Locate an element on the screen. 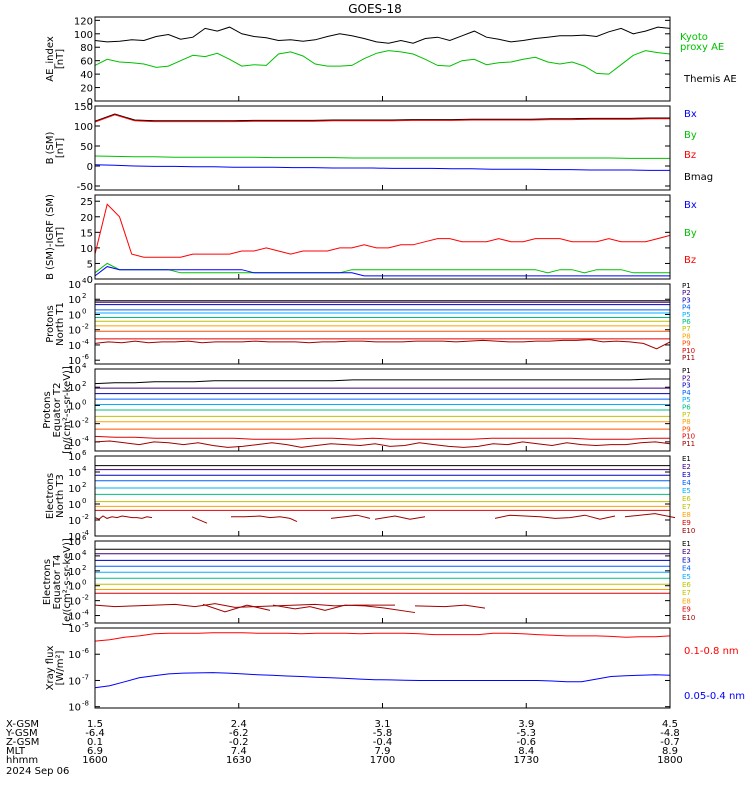 The width and height of the screenshot is (750, 800). y-tick-exponent: -8 is located at coordinates (85, 704).